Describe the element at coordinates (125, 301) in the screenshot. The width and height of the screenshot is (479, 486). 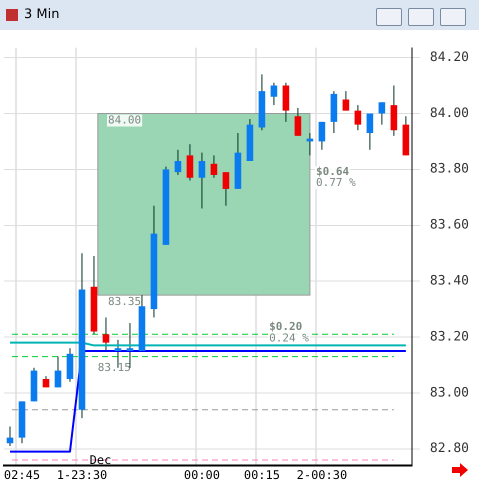
I see `annotation: 83.35` at that location.